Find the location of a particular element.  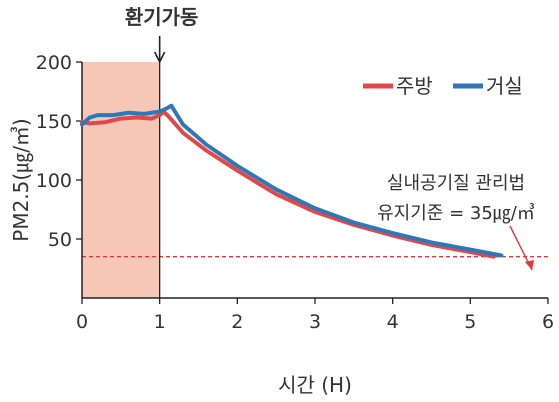

x-axis-label: 시간 (H) is located at coordinates (315, 385).